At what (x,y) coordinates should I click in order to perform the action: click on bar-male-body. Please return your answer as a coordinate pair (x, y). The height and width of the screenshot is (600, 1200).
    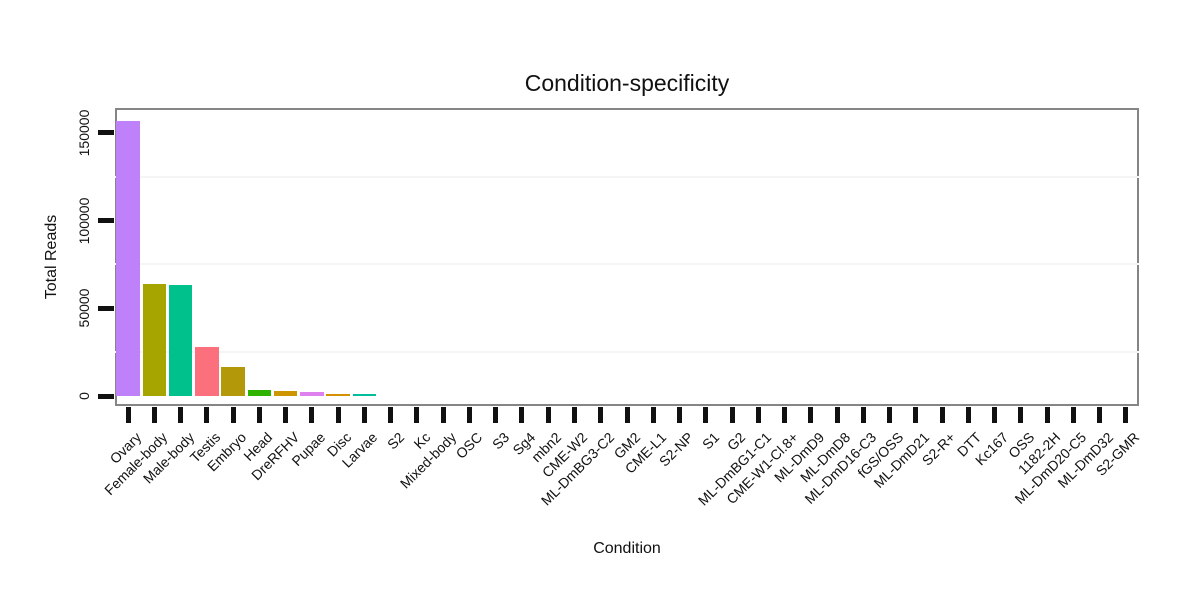
    Looking at the image, I should click on (180, 340).